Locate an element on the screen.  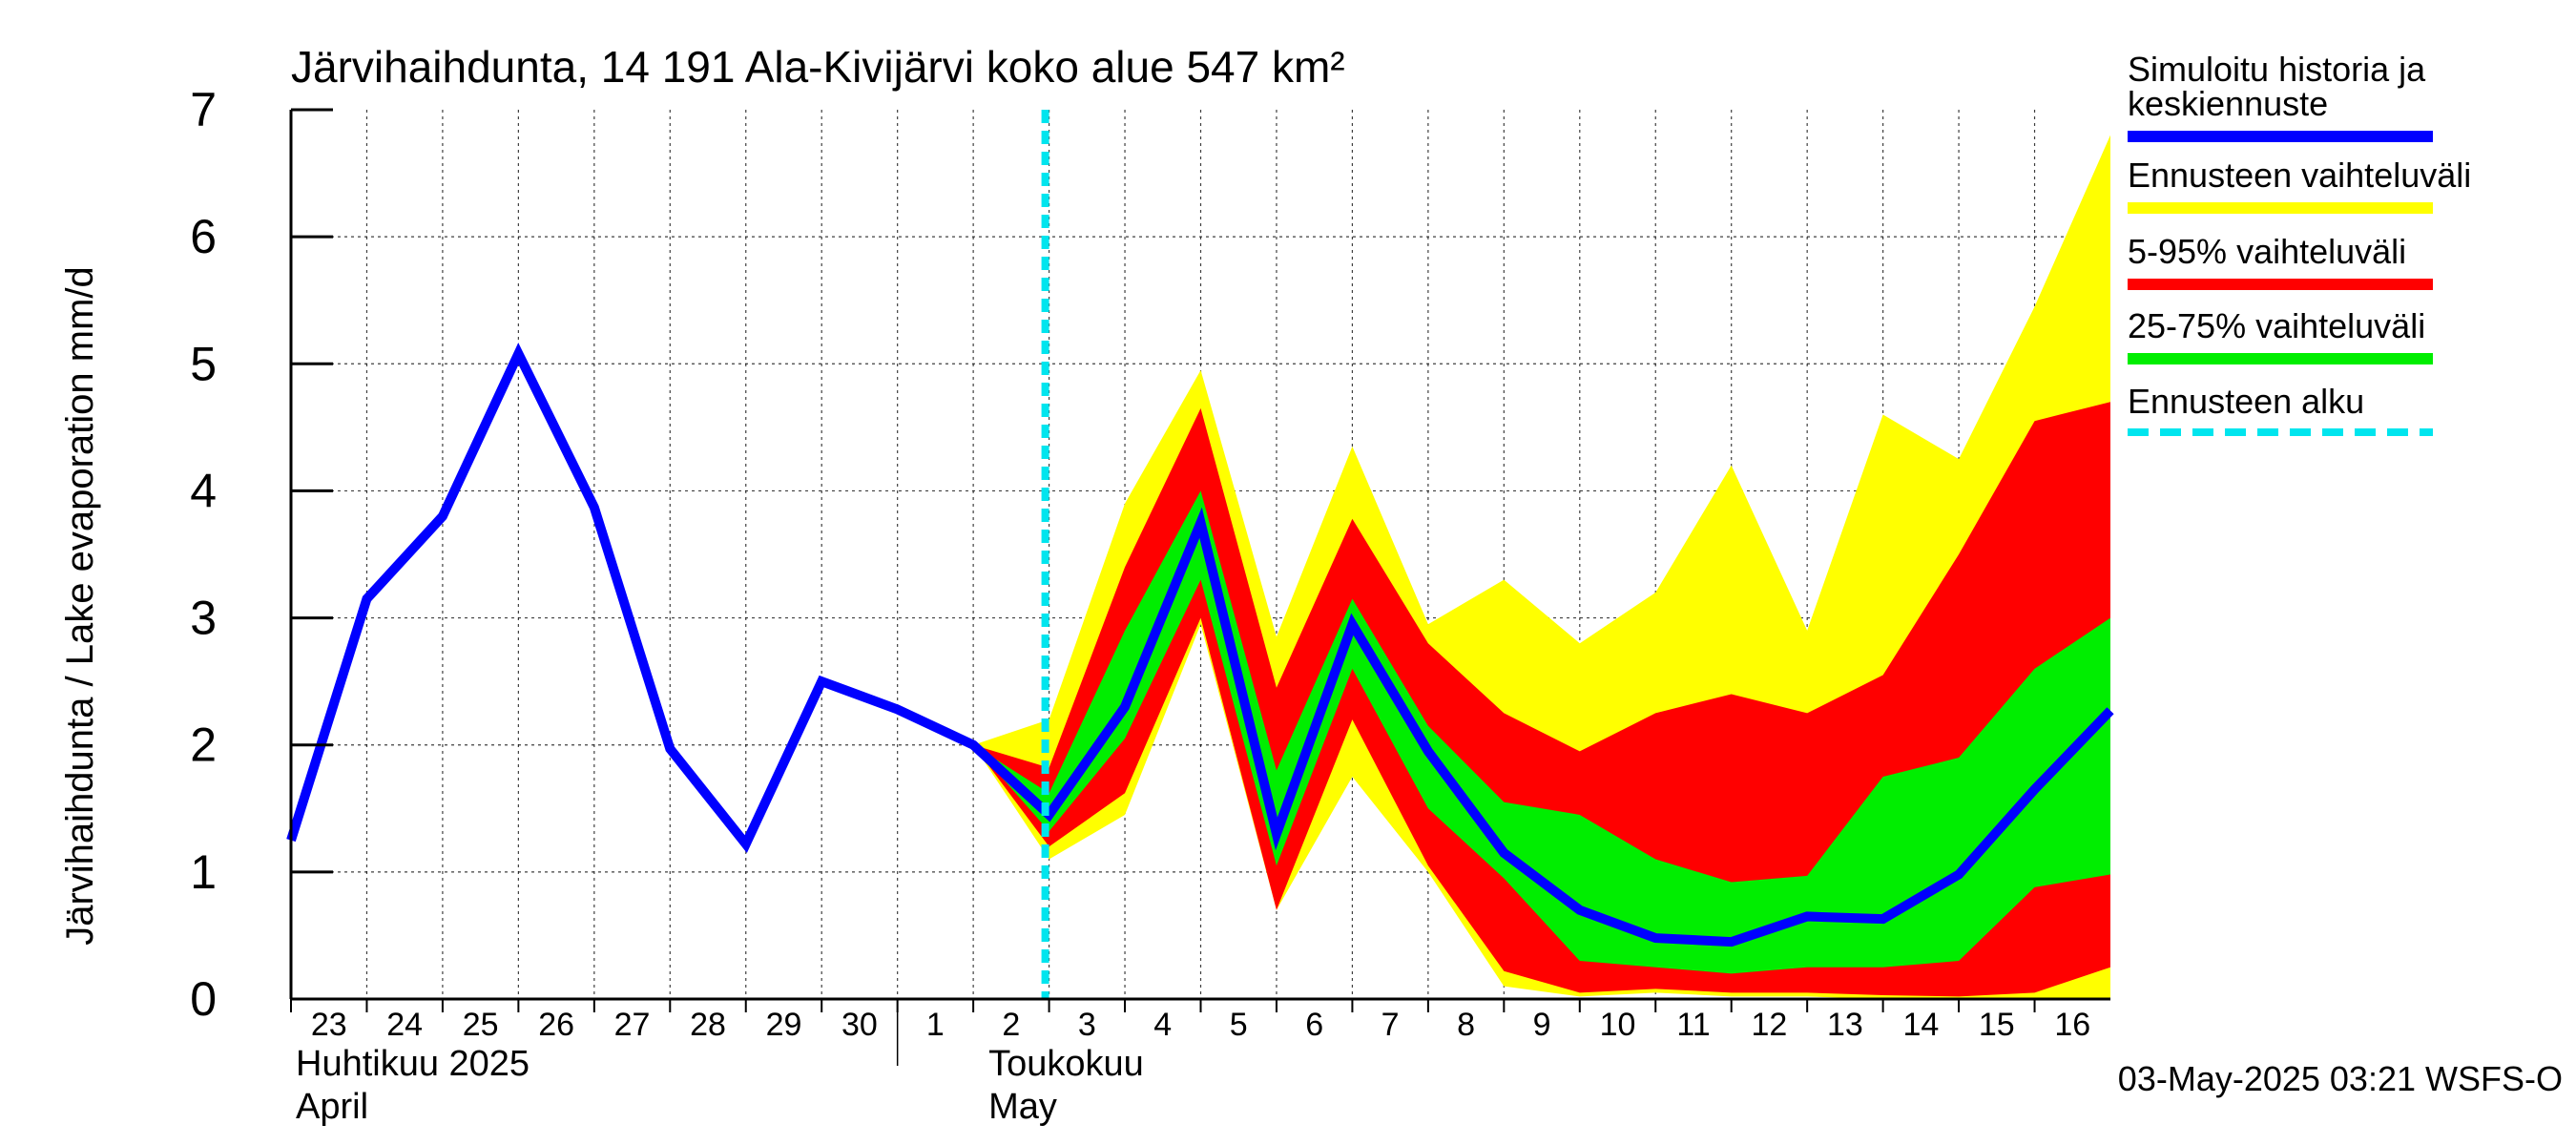
y-tick-label: 1 is located at coordinates (203, 872).